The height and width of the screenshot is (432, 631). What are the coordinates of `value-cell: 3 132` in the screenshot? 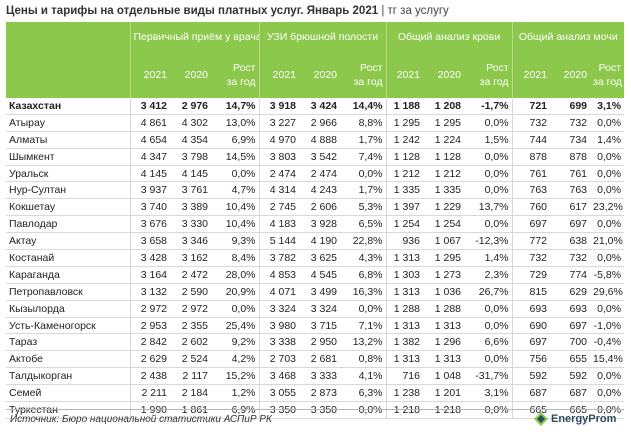 It's located at (149, 292).